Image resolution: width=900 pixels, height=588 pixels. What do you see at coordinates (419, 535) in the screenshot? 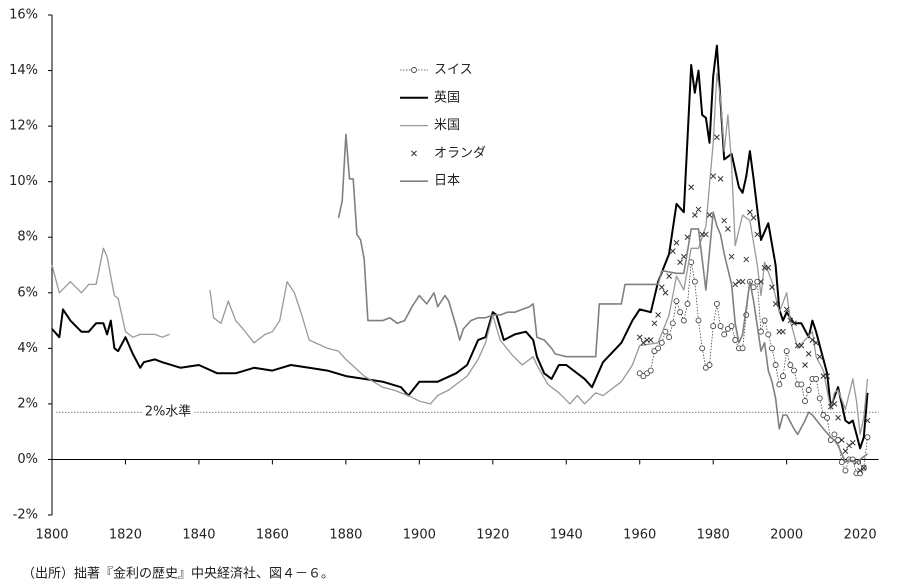
I see `x-tick-label: 1900` at bounding box center [419, 535].